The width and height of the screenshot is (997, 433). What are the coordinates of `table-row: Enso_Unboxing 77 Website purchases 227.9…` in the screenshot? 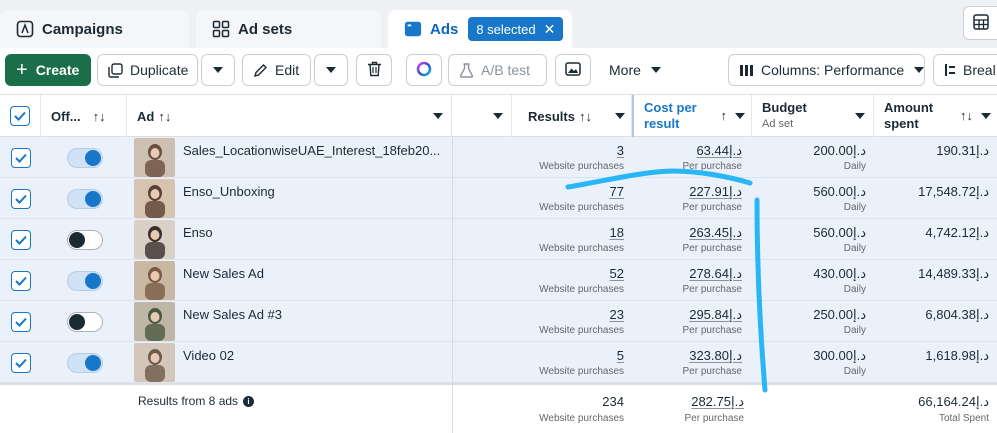 It's located at (498, 198).